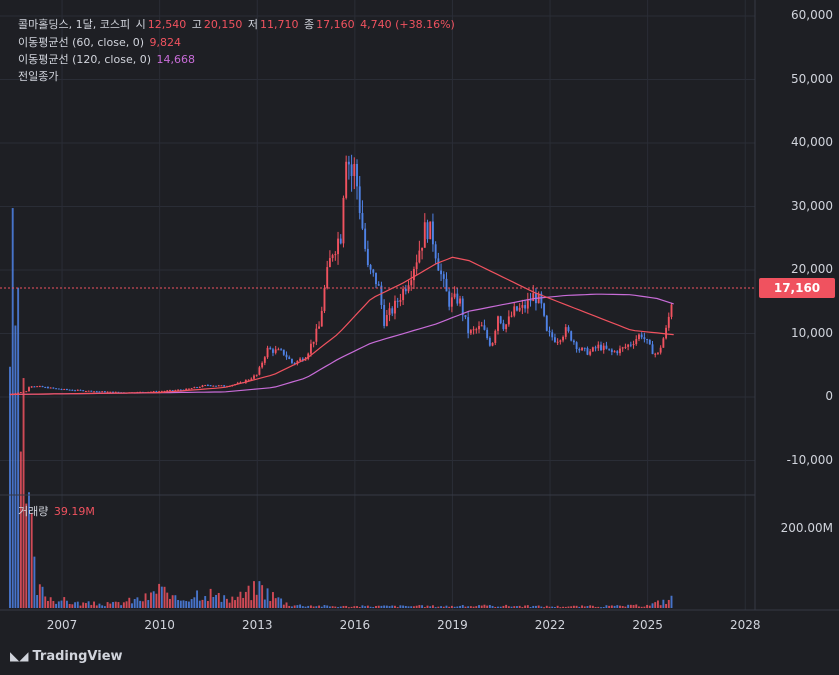 The height and width of the screenshot is (675, 839). Describe the element at coordinates (452, 625) in the screenshot. I see `x-tick-label: 2019` at that location.